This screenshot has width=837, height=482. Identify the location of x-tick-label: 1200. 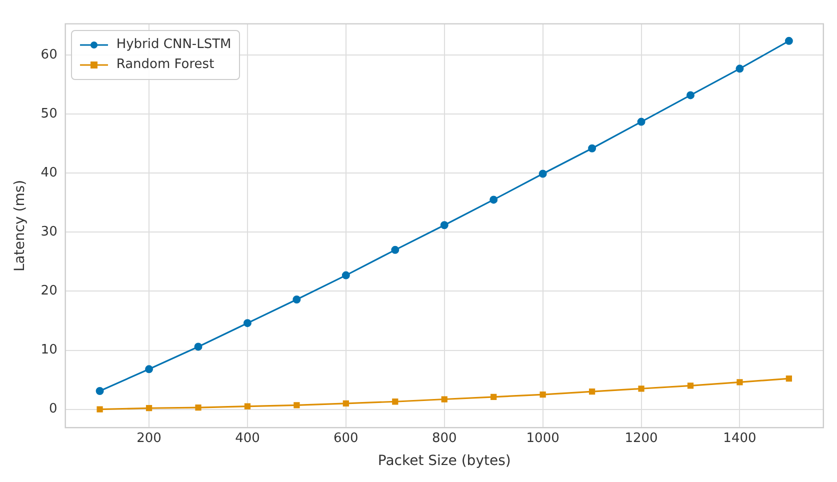
(641, 438).